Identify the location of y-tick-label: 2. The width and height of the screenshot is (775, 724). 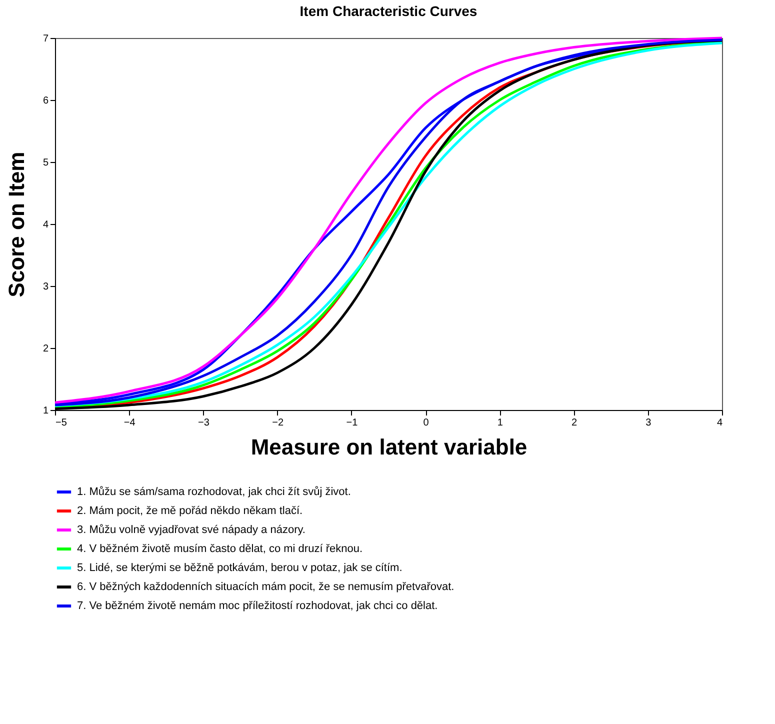
(45, 349).